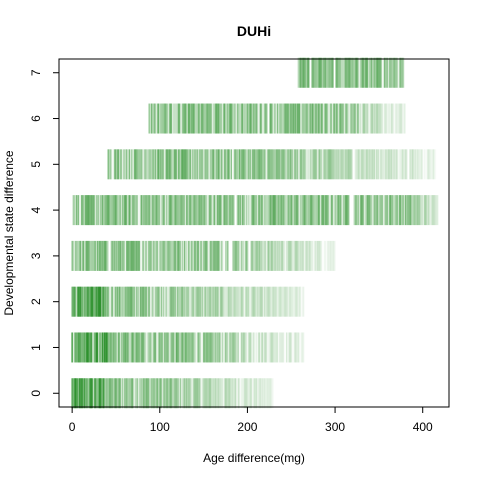 The width and height of the screenshot is (480, 480). I want to click on y-tick-label: 5, so click(36, 164).